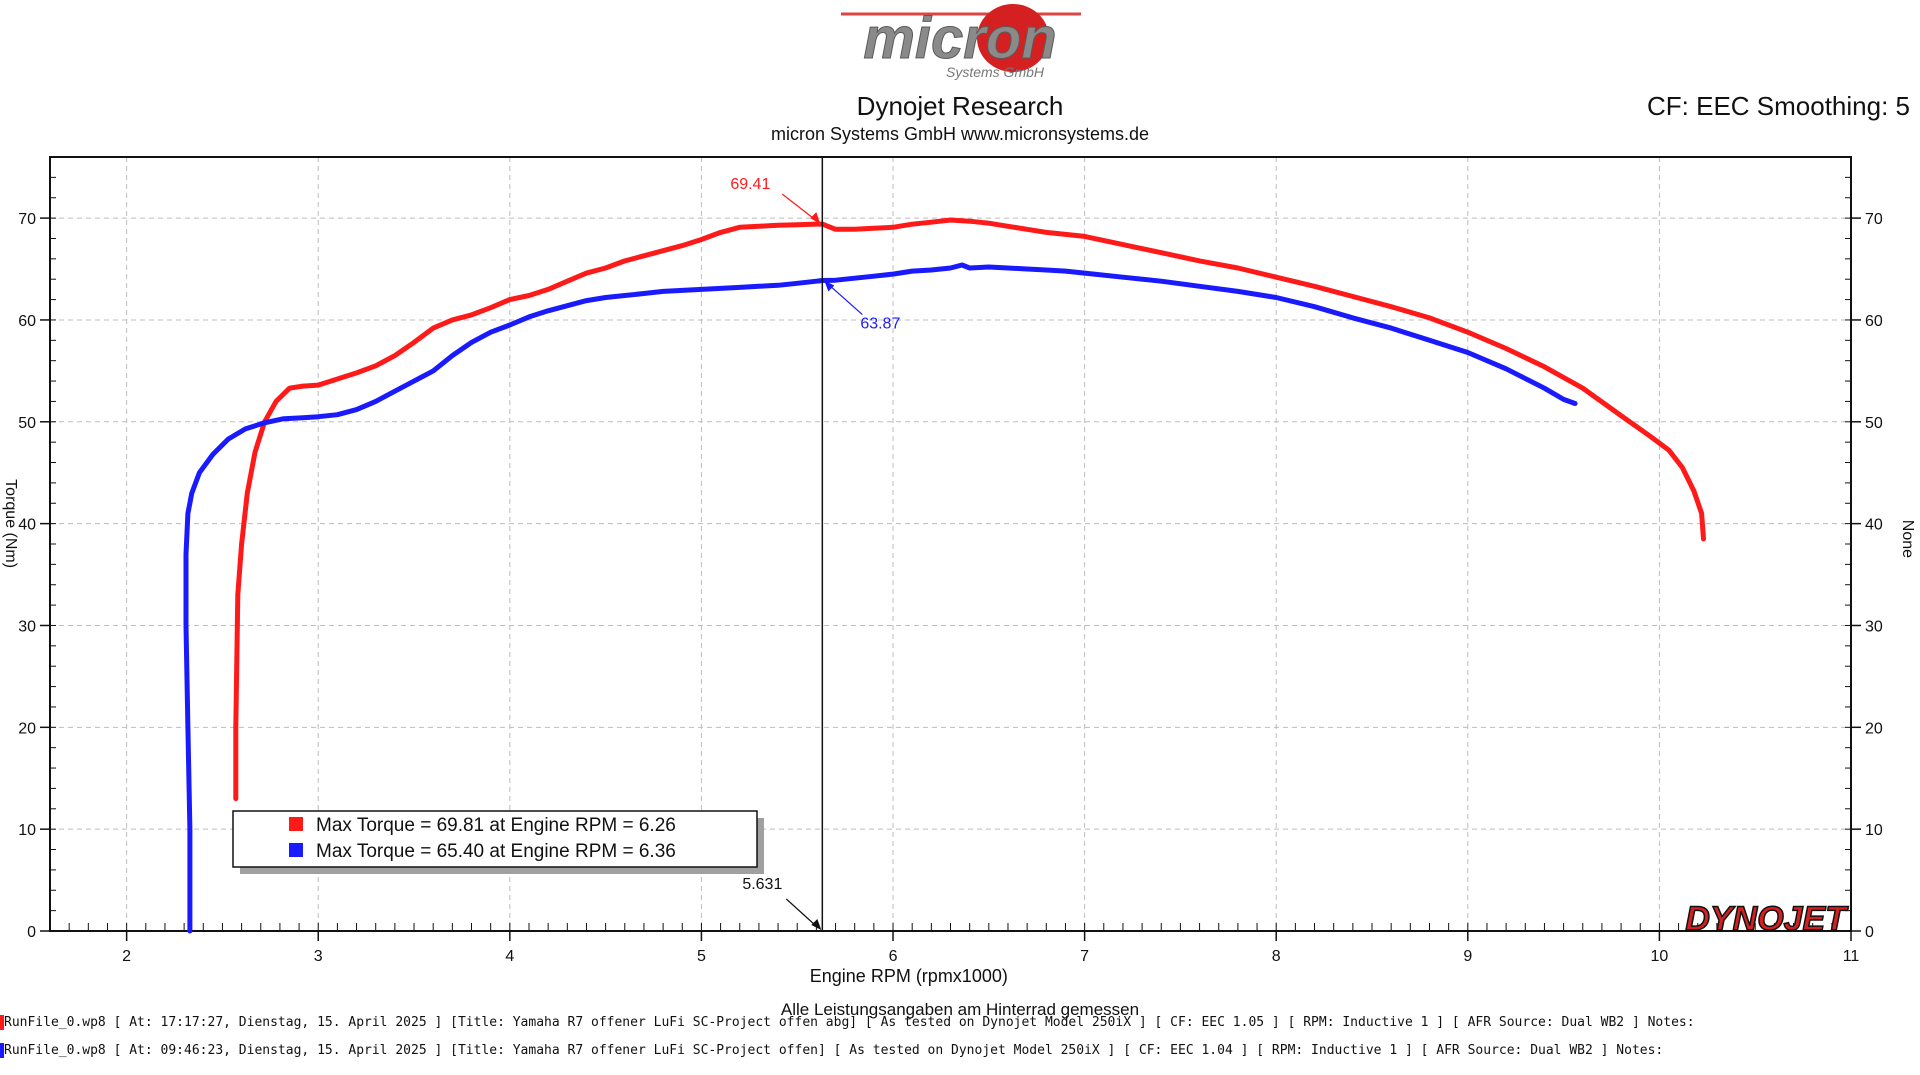 Image resolution: width=1920 pixels, height=1075 pixels. I want to click on cursor: 69.41 63.87 5.631, so click(815, 544).